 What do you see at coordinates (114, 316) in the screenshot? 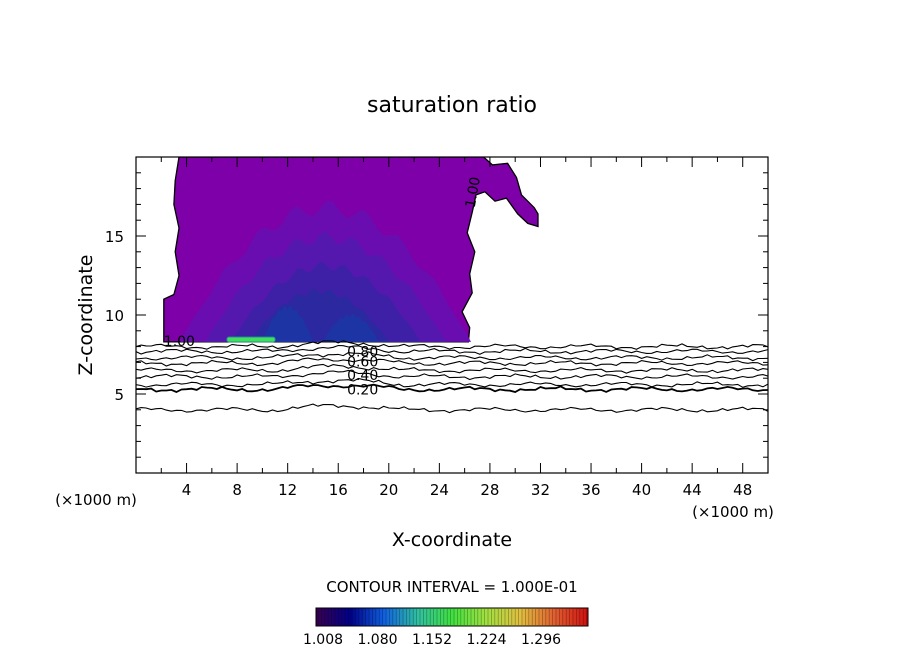
I see `y-tick-label: 10` at bounding box center [114, 316].